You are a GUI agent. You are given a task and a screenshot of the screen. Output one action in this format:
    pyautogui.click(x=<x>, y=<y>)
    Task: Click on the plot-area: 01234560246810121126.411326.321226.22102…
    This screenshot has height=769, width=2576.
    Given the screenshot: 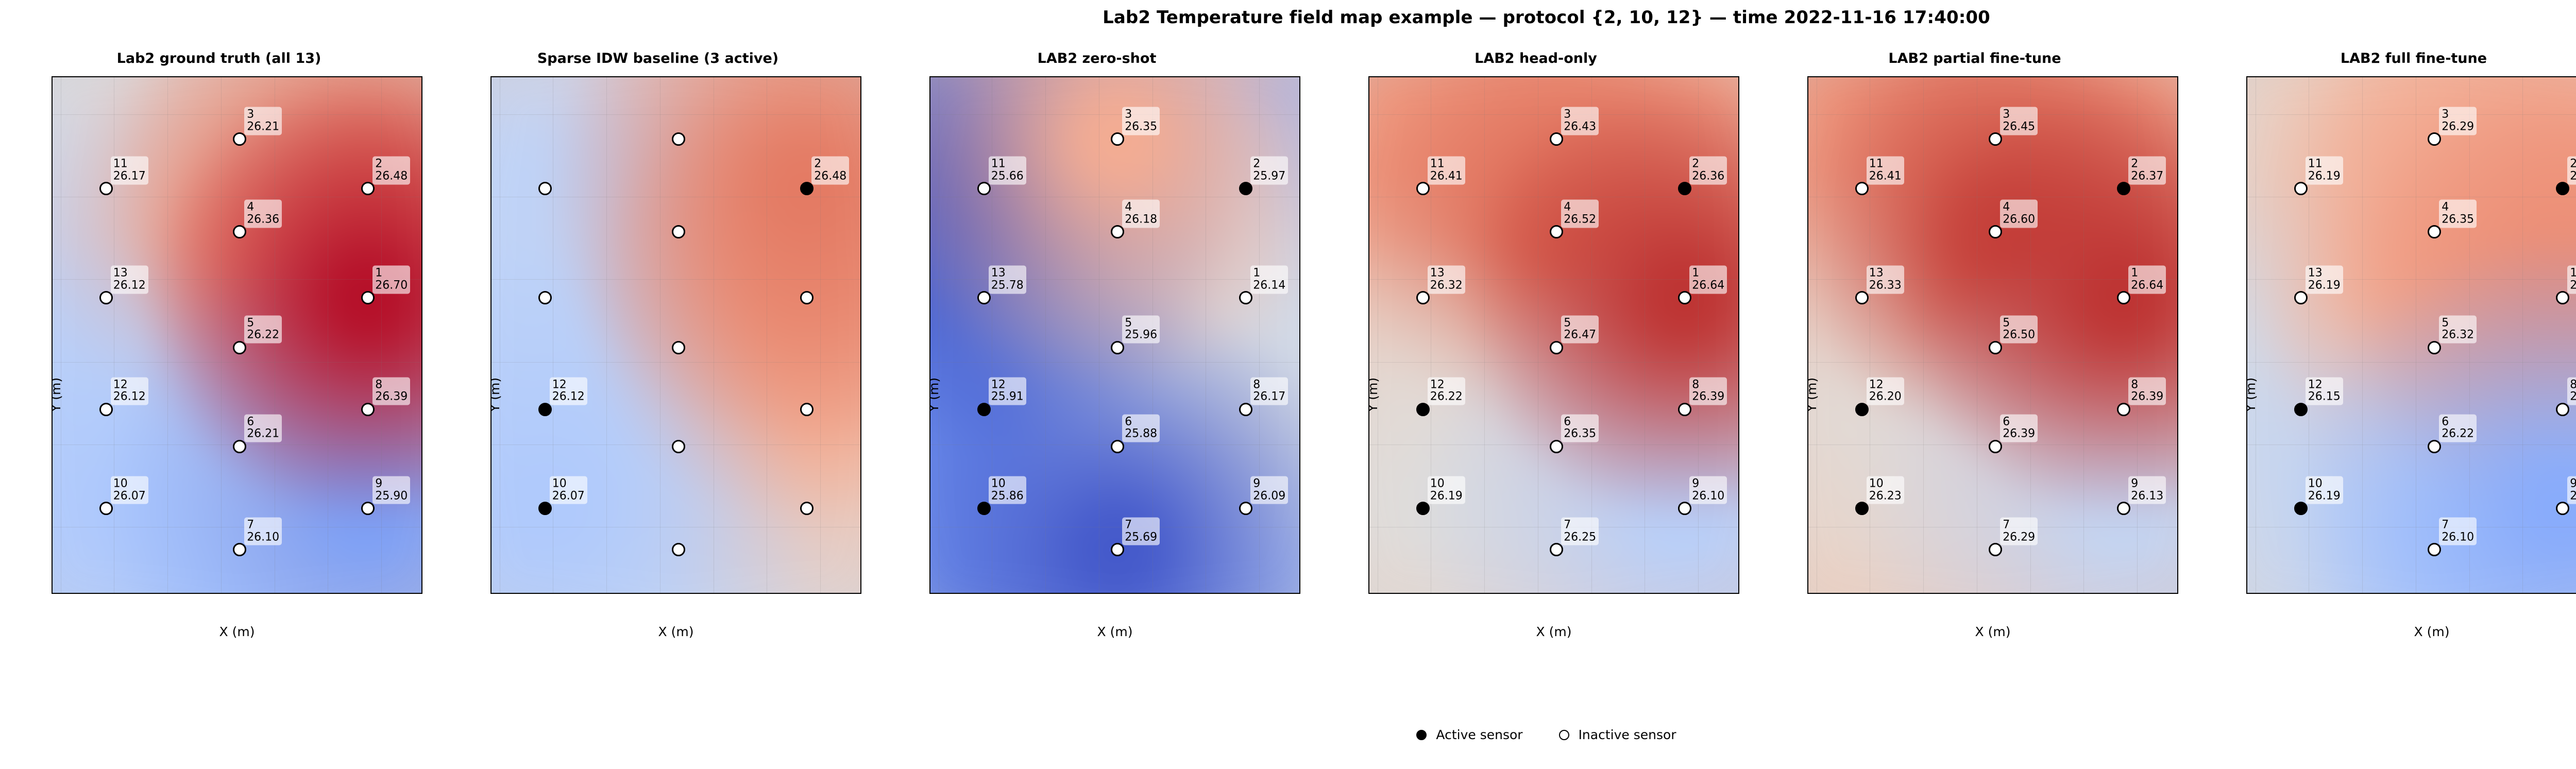 What is the action you would take?
    pyautogui.click(x=1553, y=335)
    